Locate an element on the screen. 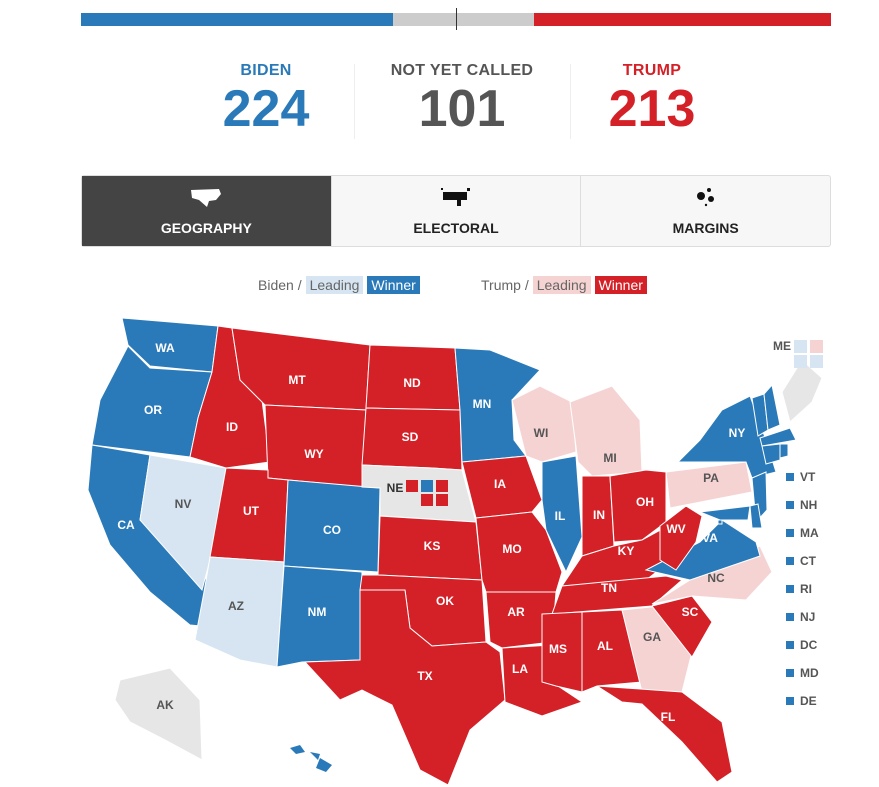 Image resolution: width=879 pixels, height=787 pixels. legend-trump-leading: Leading is located at coordinates (561, 285).